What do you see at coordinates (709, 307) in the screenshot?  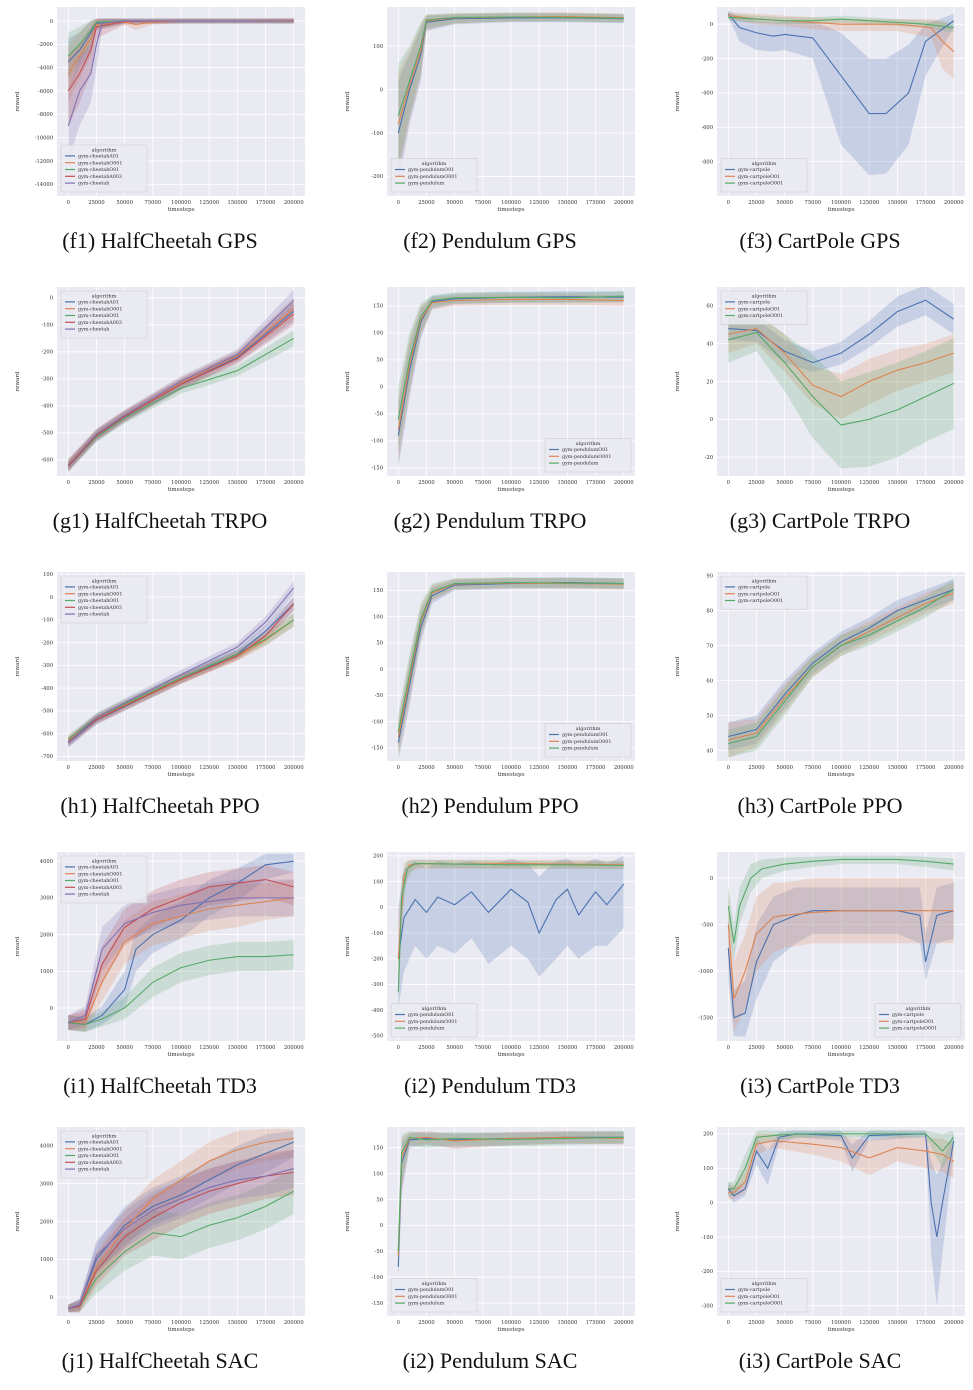 I see `y-tick-label: 60` at bounding box center [709, 307].